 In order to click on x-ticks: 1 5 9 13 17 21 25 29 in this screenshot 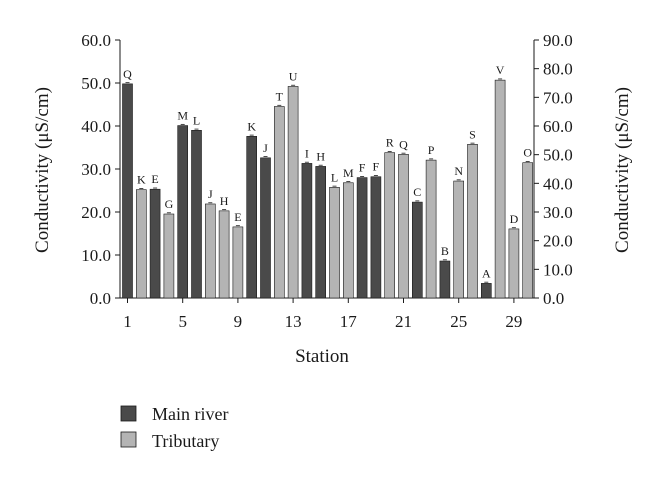, I will do `click(322, 314)`.